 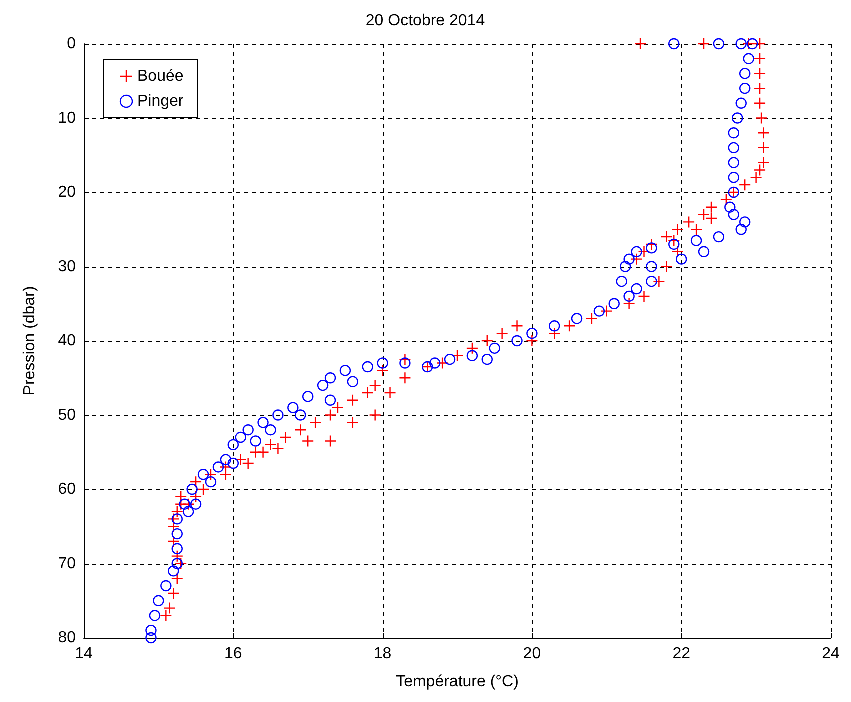 What do you see at coordinates (831, 654) in the screenshot?
I see `x-tick-label: 24` at bounding box center [831, 654].